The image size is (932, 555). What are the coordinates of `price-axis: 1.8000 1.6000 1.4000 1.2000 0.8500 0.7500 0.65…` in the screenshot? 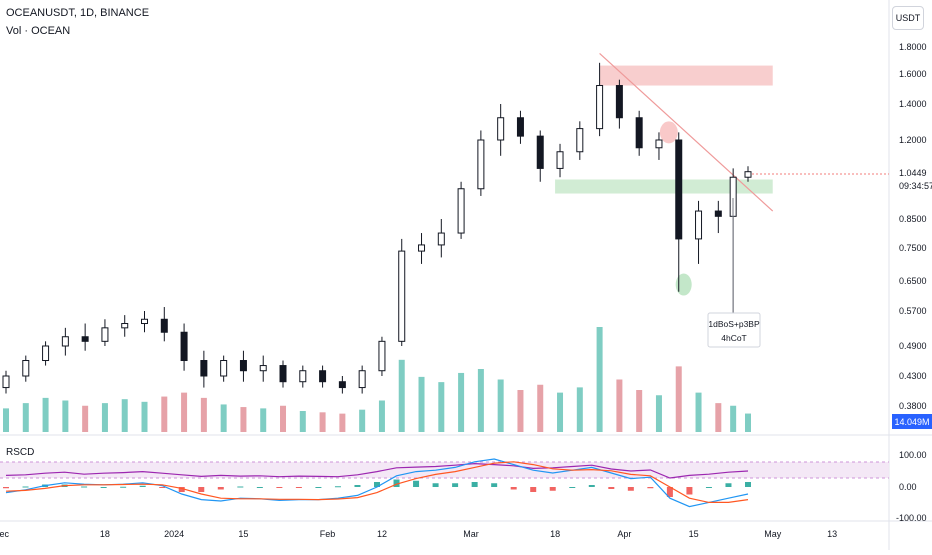 It's located at (913, 226).